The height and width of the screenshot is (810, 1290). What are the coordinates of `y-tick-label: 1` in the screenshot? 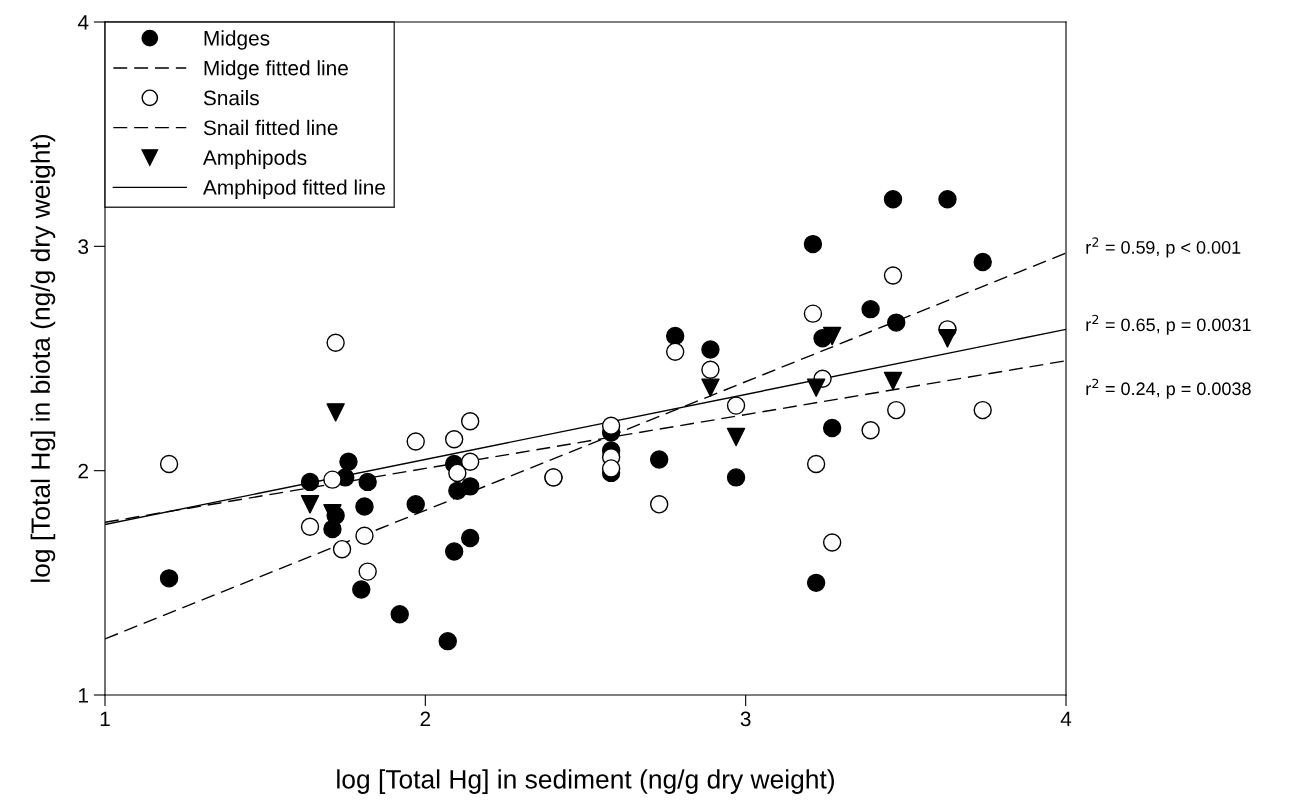 It's located at (84, 695).